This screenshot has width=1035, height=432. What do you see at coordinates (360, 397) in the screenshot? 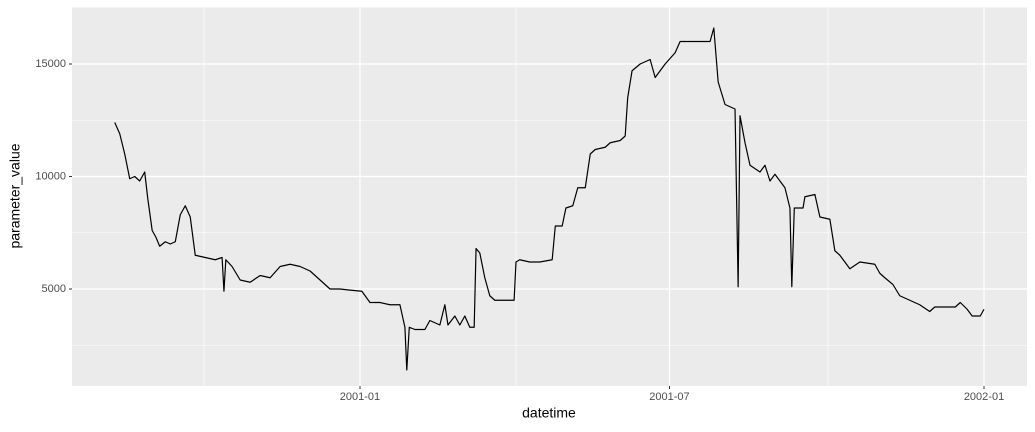
I see `x-tick-label: 2001-01` at bounding box center [360, 397].